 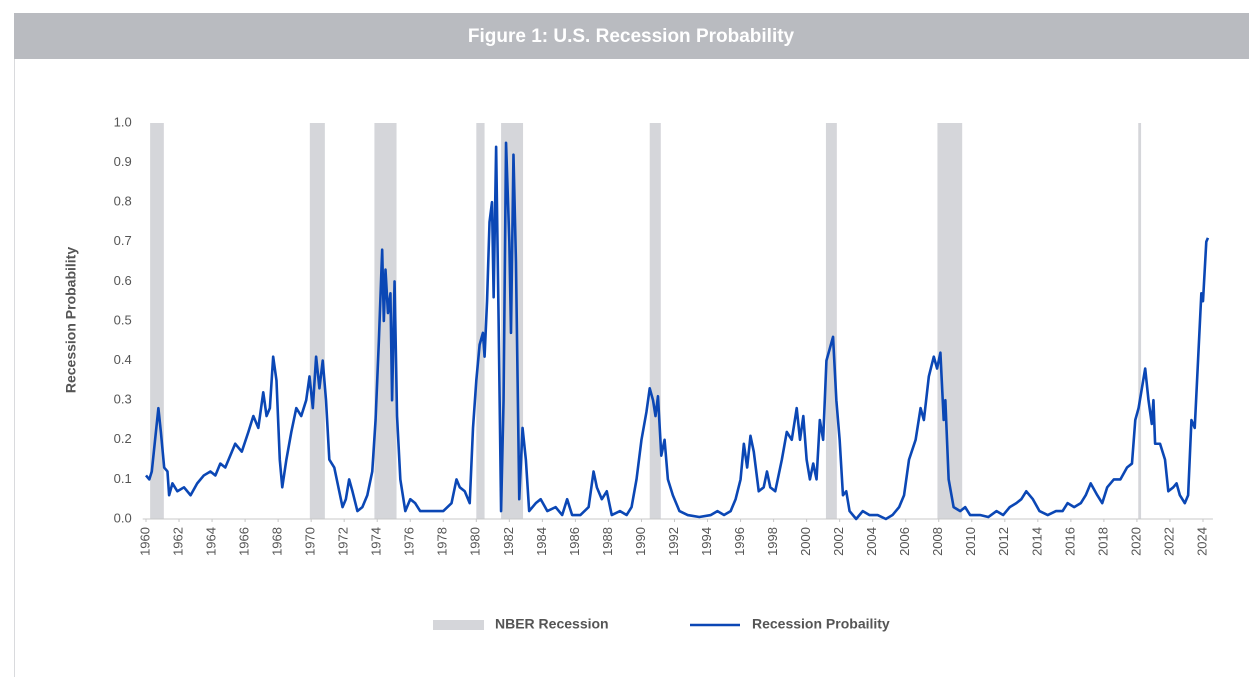 What do you see at coordinates (970, 541) in the screenshot?
I see `x-tick-label: 2010` at bounding box center [970, 541].